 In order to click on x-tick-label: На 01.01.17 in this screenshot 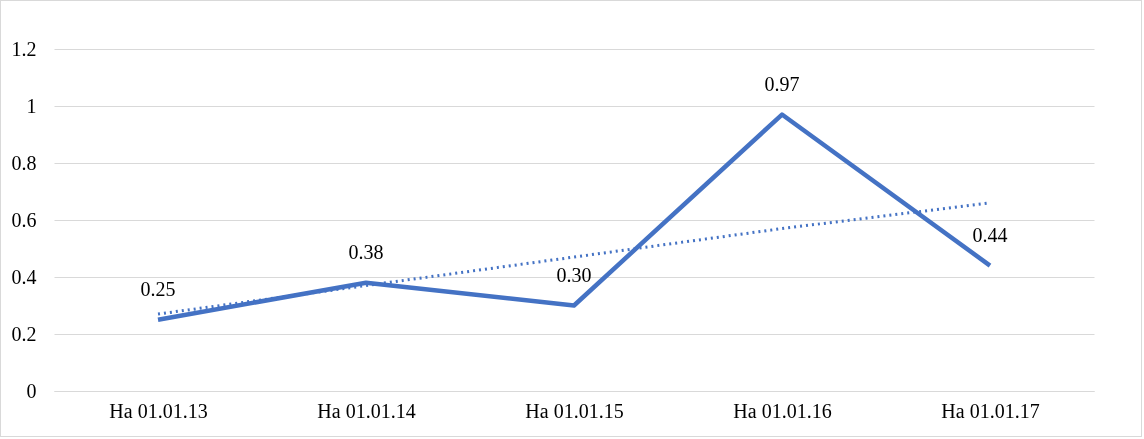, I will do `click(990, 410)`.